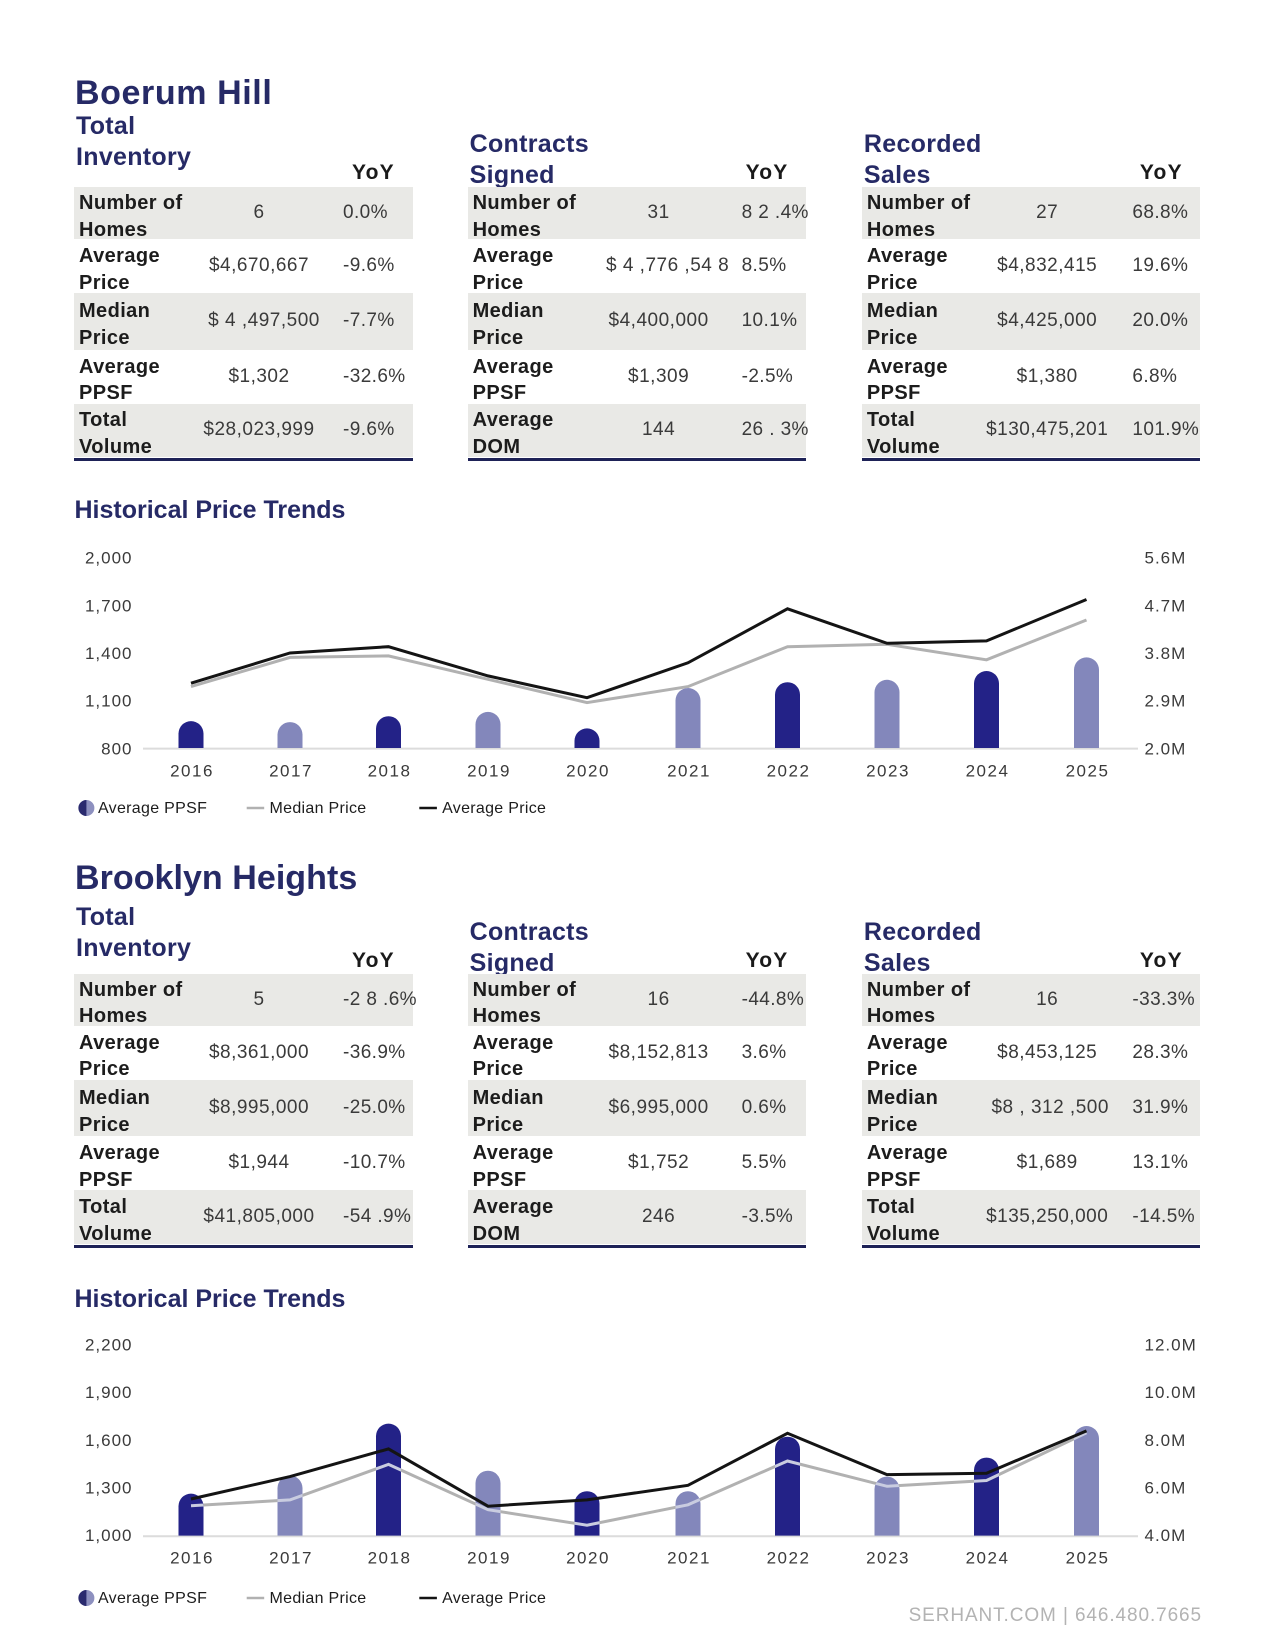 The width and height of the screenshot is (1275, 1650). Describe the element at coordinates (1166, 605) in the screenshot. I see `svg-text: 4.7M` at that location.